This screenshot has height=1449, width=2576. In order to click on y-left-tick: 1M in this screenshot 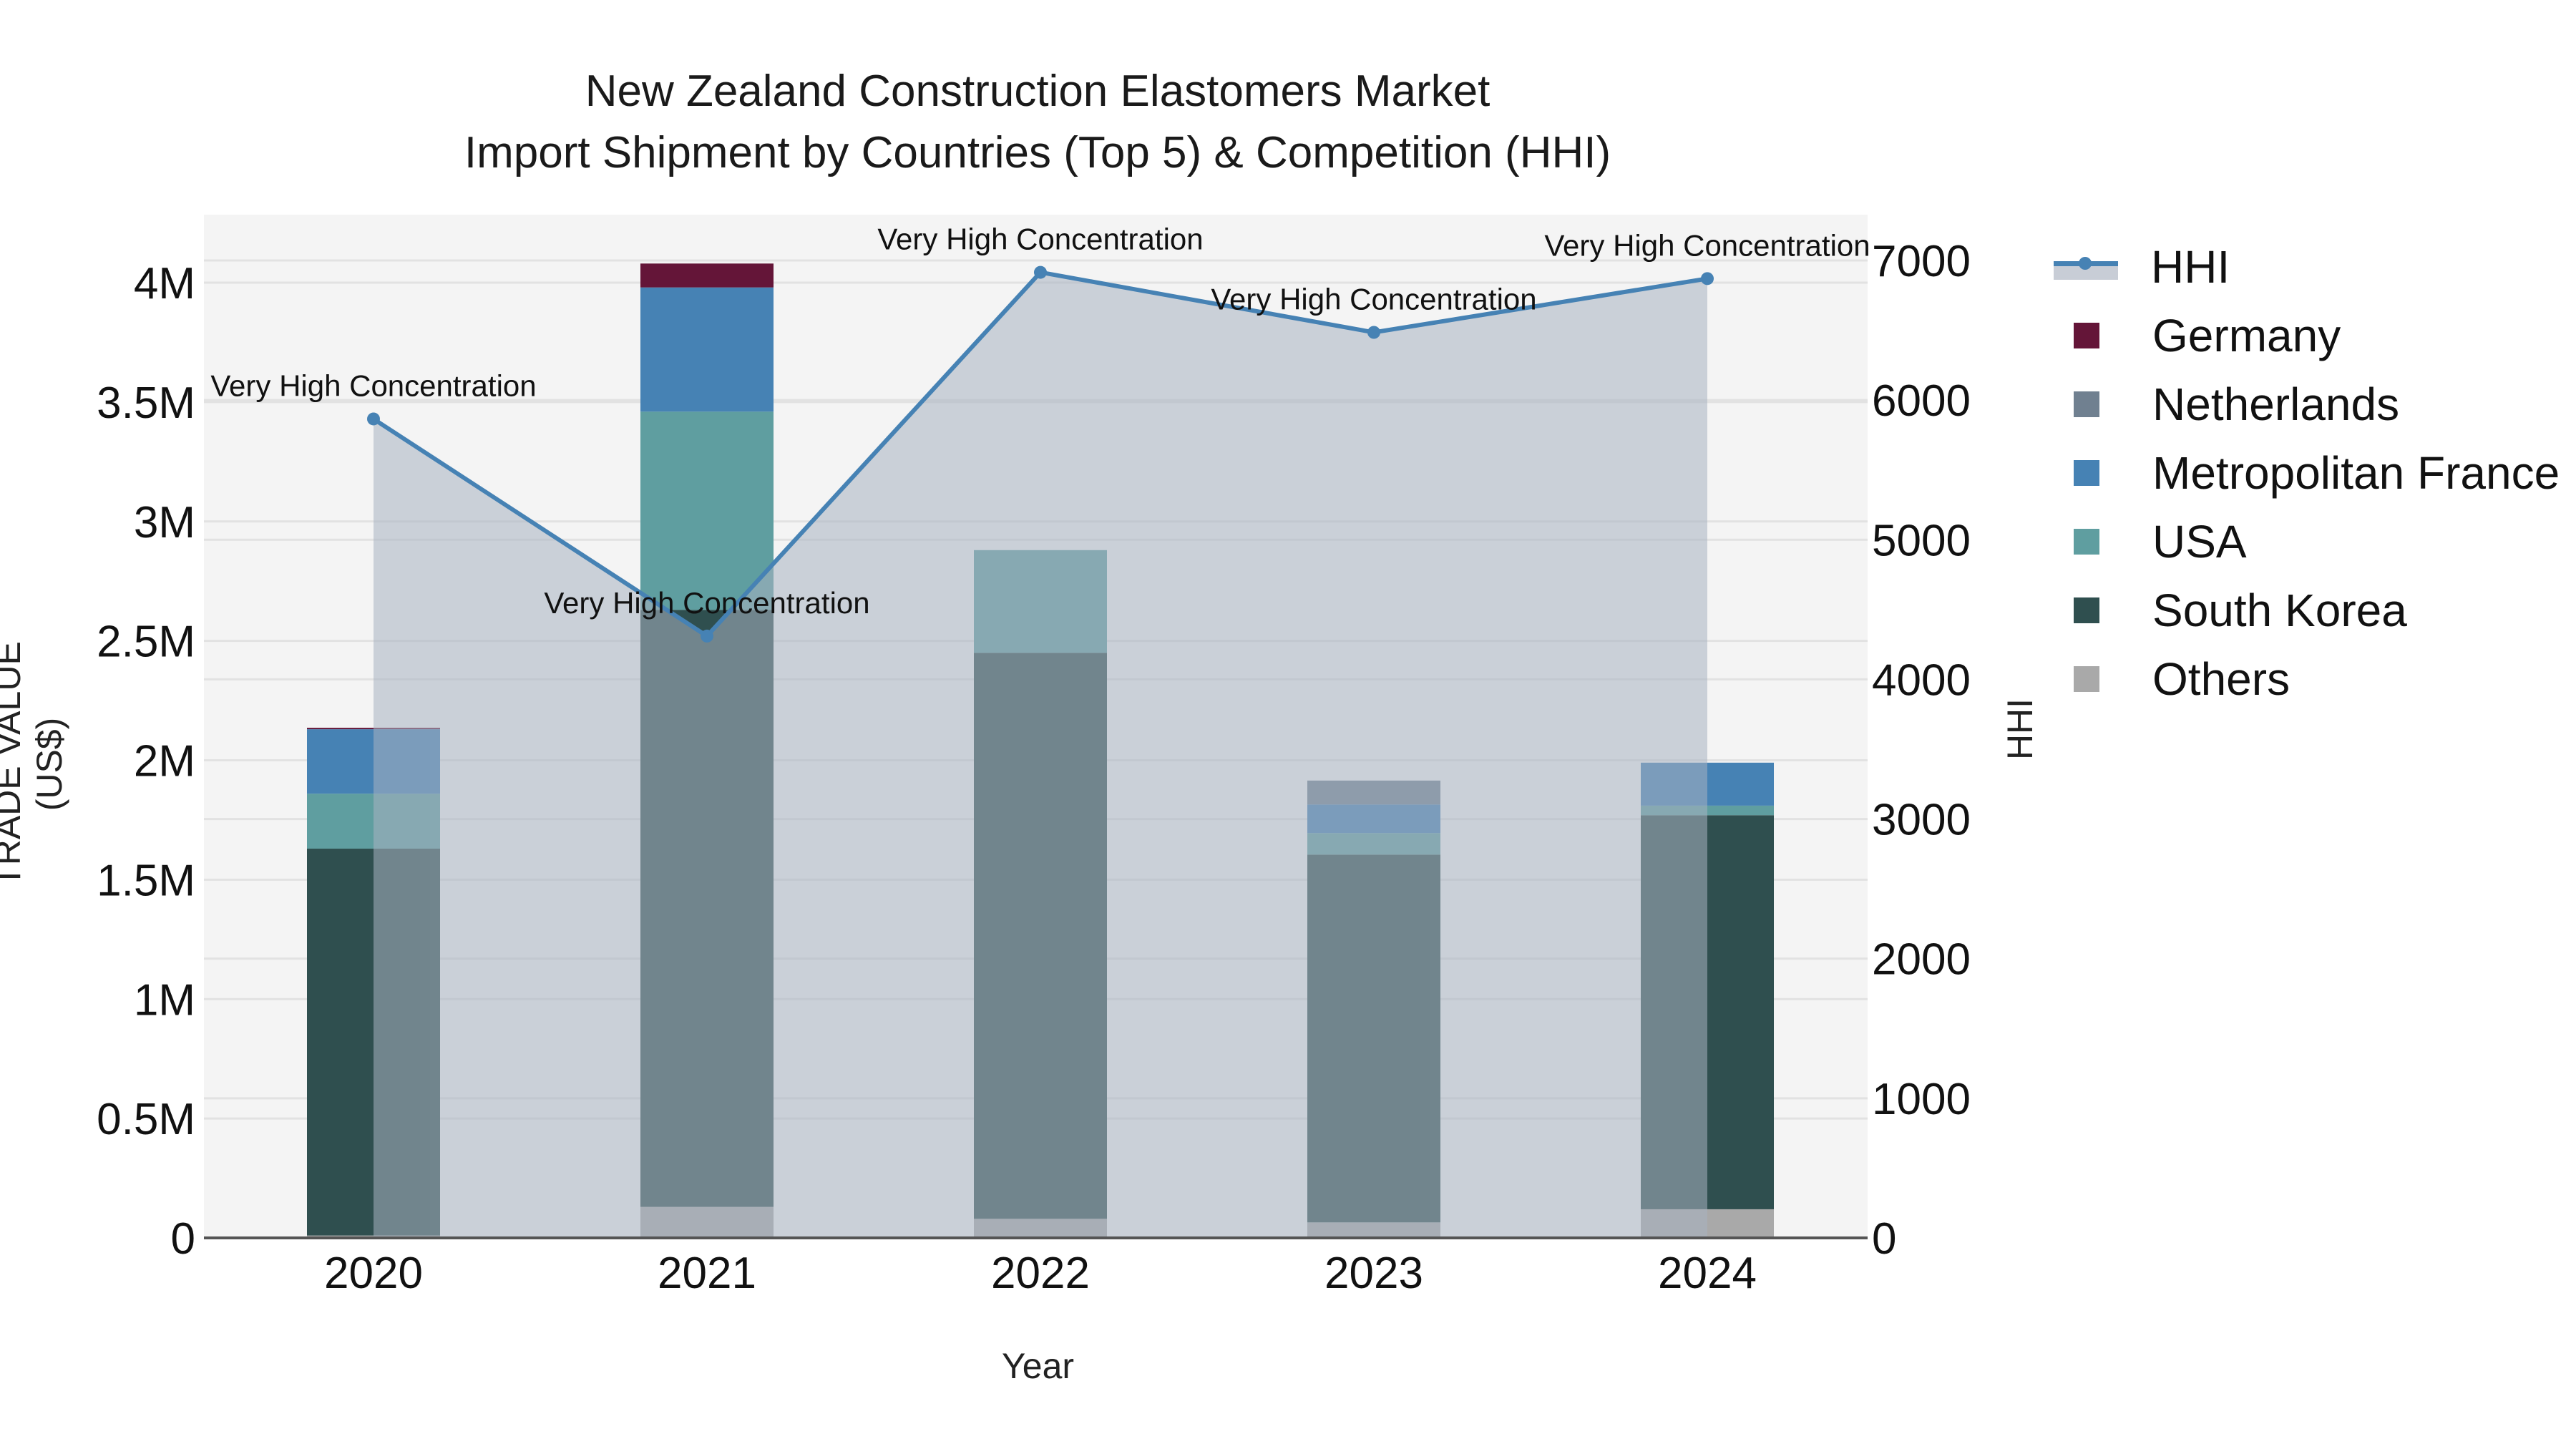, I will do `click(164, 1000)`.